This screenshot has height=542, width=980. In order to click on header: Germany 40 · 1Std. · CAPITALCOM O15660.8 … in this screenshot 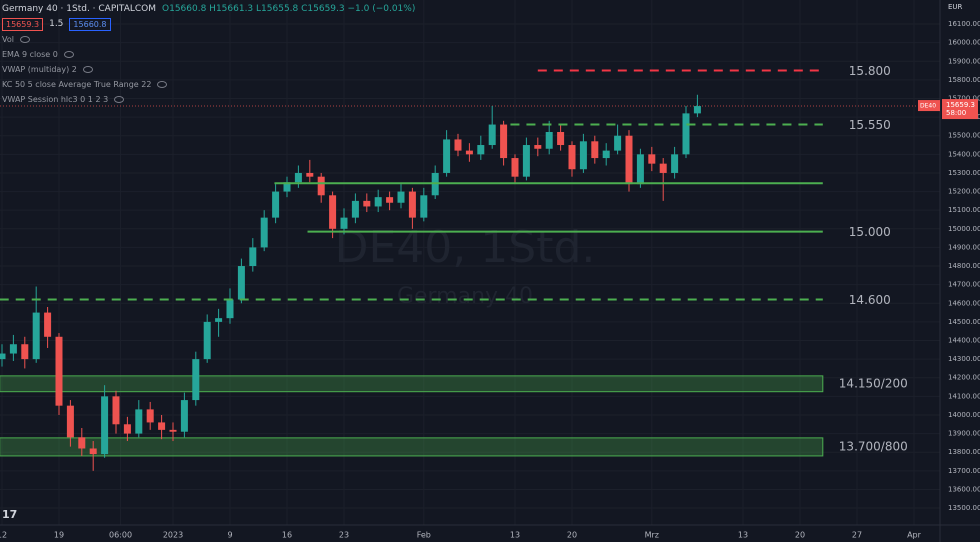, I will do `click(208, 54)`.